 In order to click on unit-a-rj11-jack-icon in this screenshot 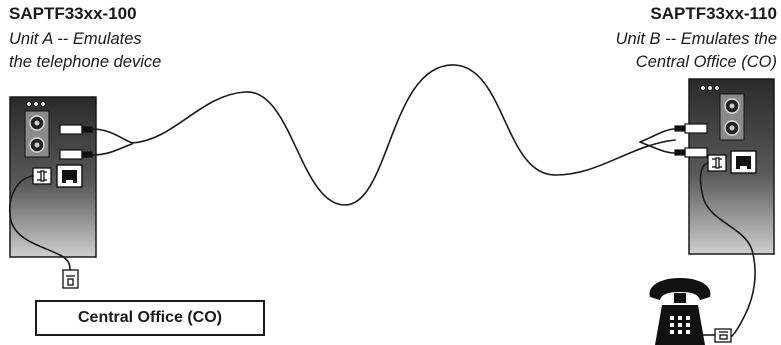, I will do `click(69, 176)`.